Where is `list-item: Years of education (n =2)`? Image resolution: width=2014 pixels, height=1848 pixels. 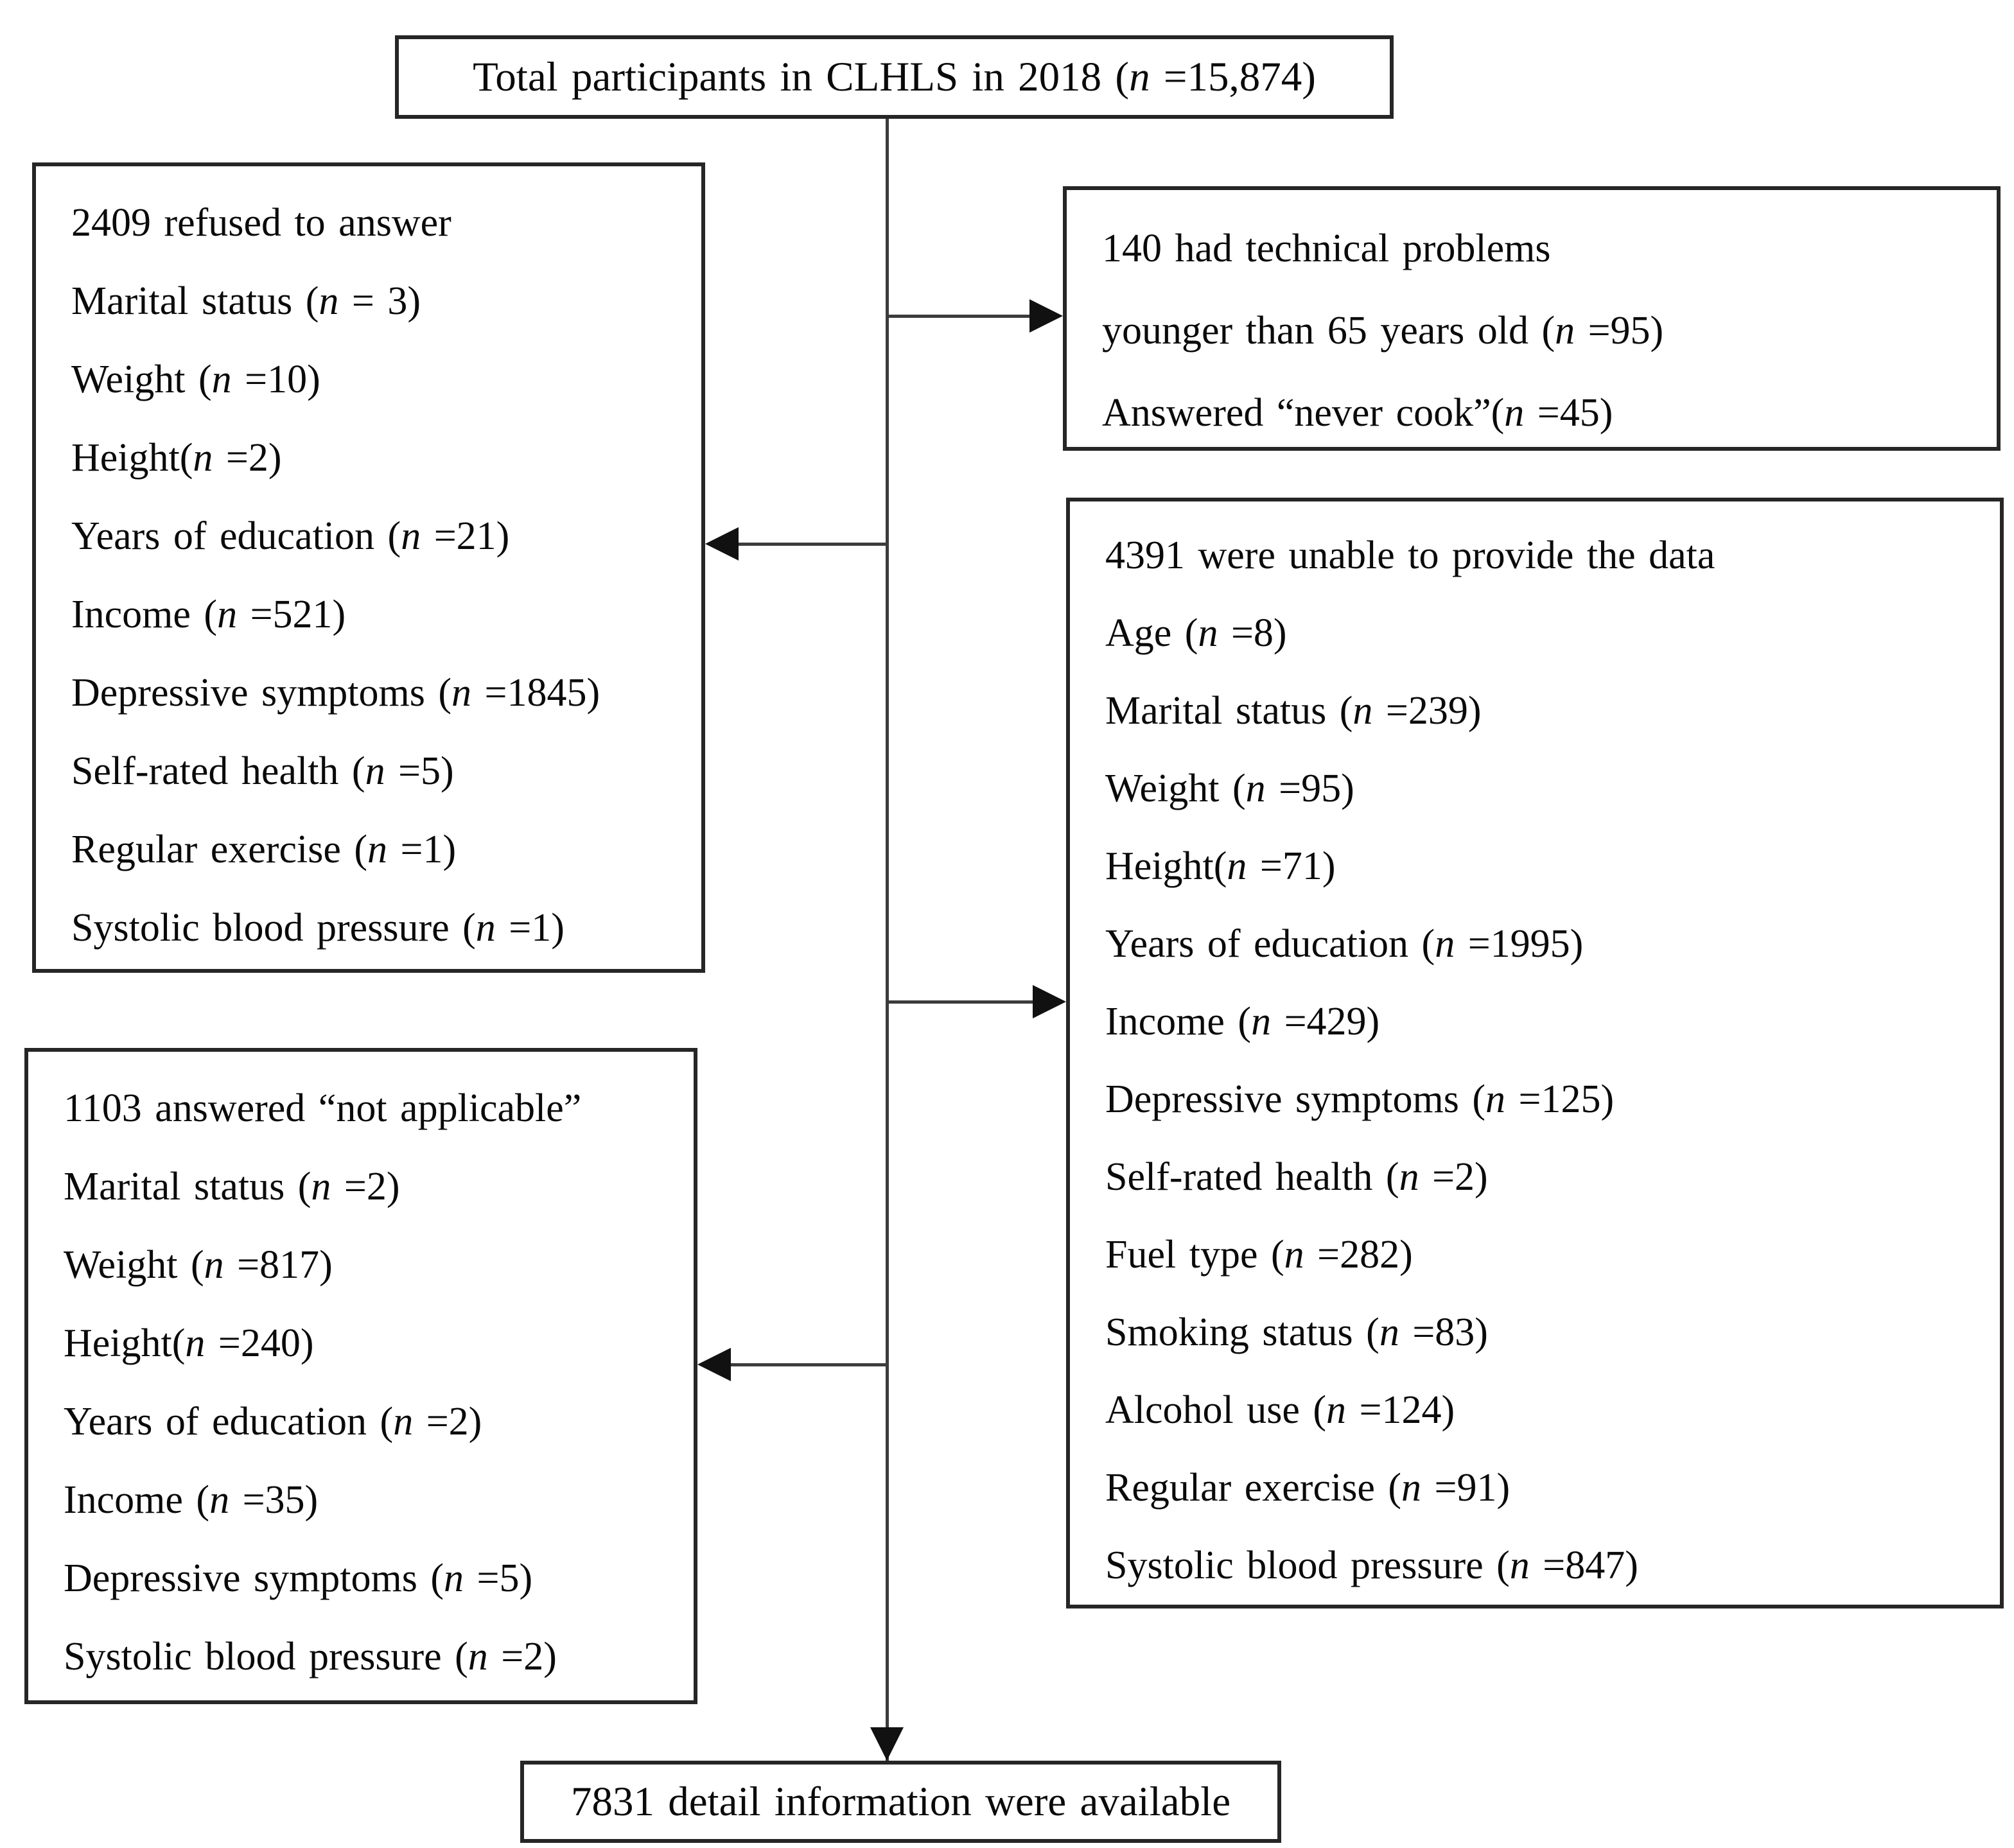 list-item: Years of education (n =2) is located at coordinates (273, 1421).